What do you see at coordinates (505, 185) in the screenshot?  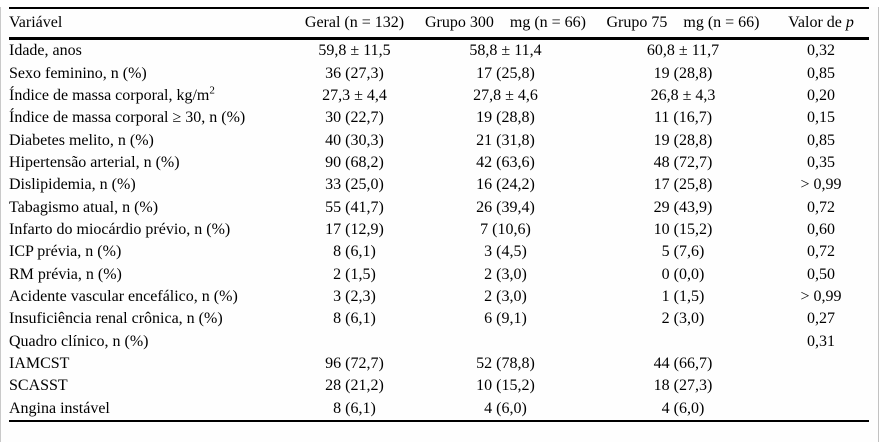 I see `cell-value: 16 (24,2)` at bounding box center [505, 185].